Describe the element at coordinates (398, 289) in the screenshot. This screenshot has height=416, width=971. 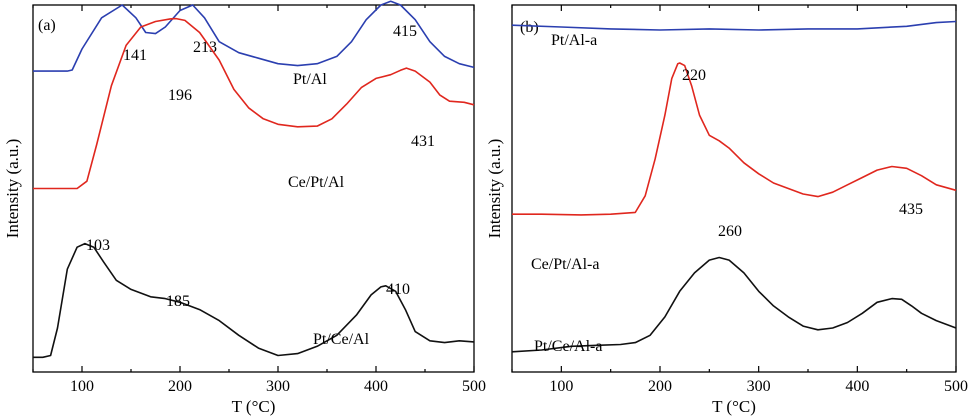
I see `peak-label: 410` at that location.